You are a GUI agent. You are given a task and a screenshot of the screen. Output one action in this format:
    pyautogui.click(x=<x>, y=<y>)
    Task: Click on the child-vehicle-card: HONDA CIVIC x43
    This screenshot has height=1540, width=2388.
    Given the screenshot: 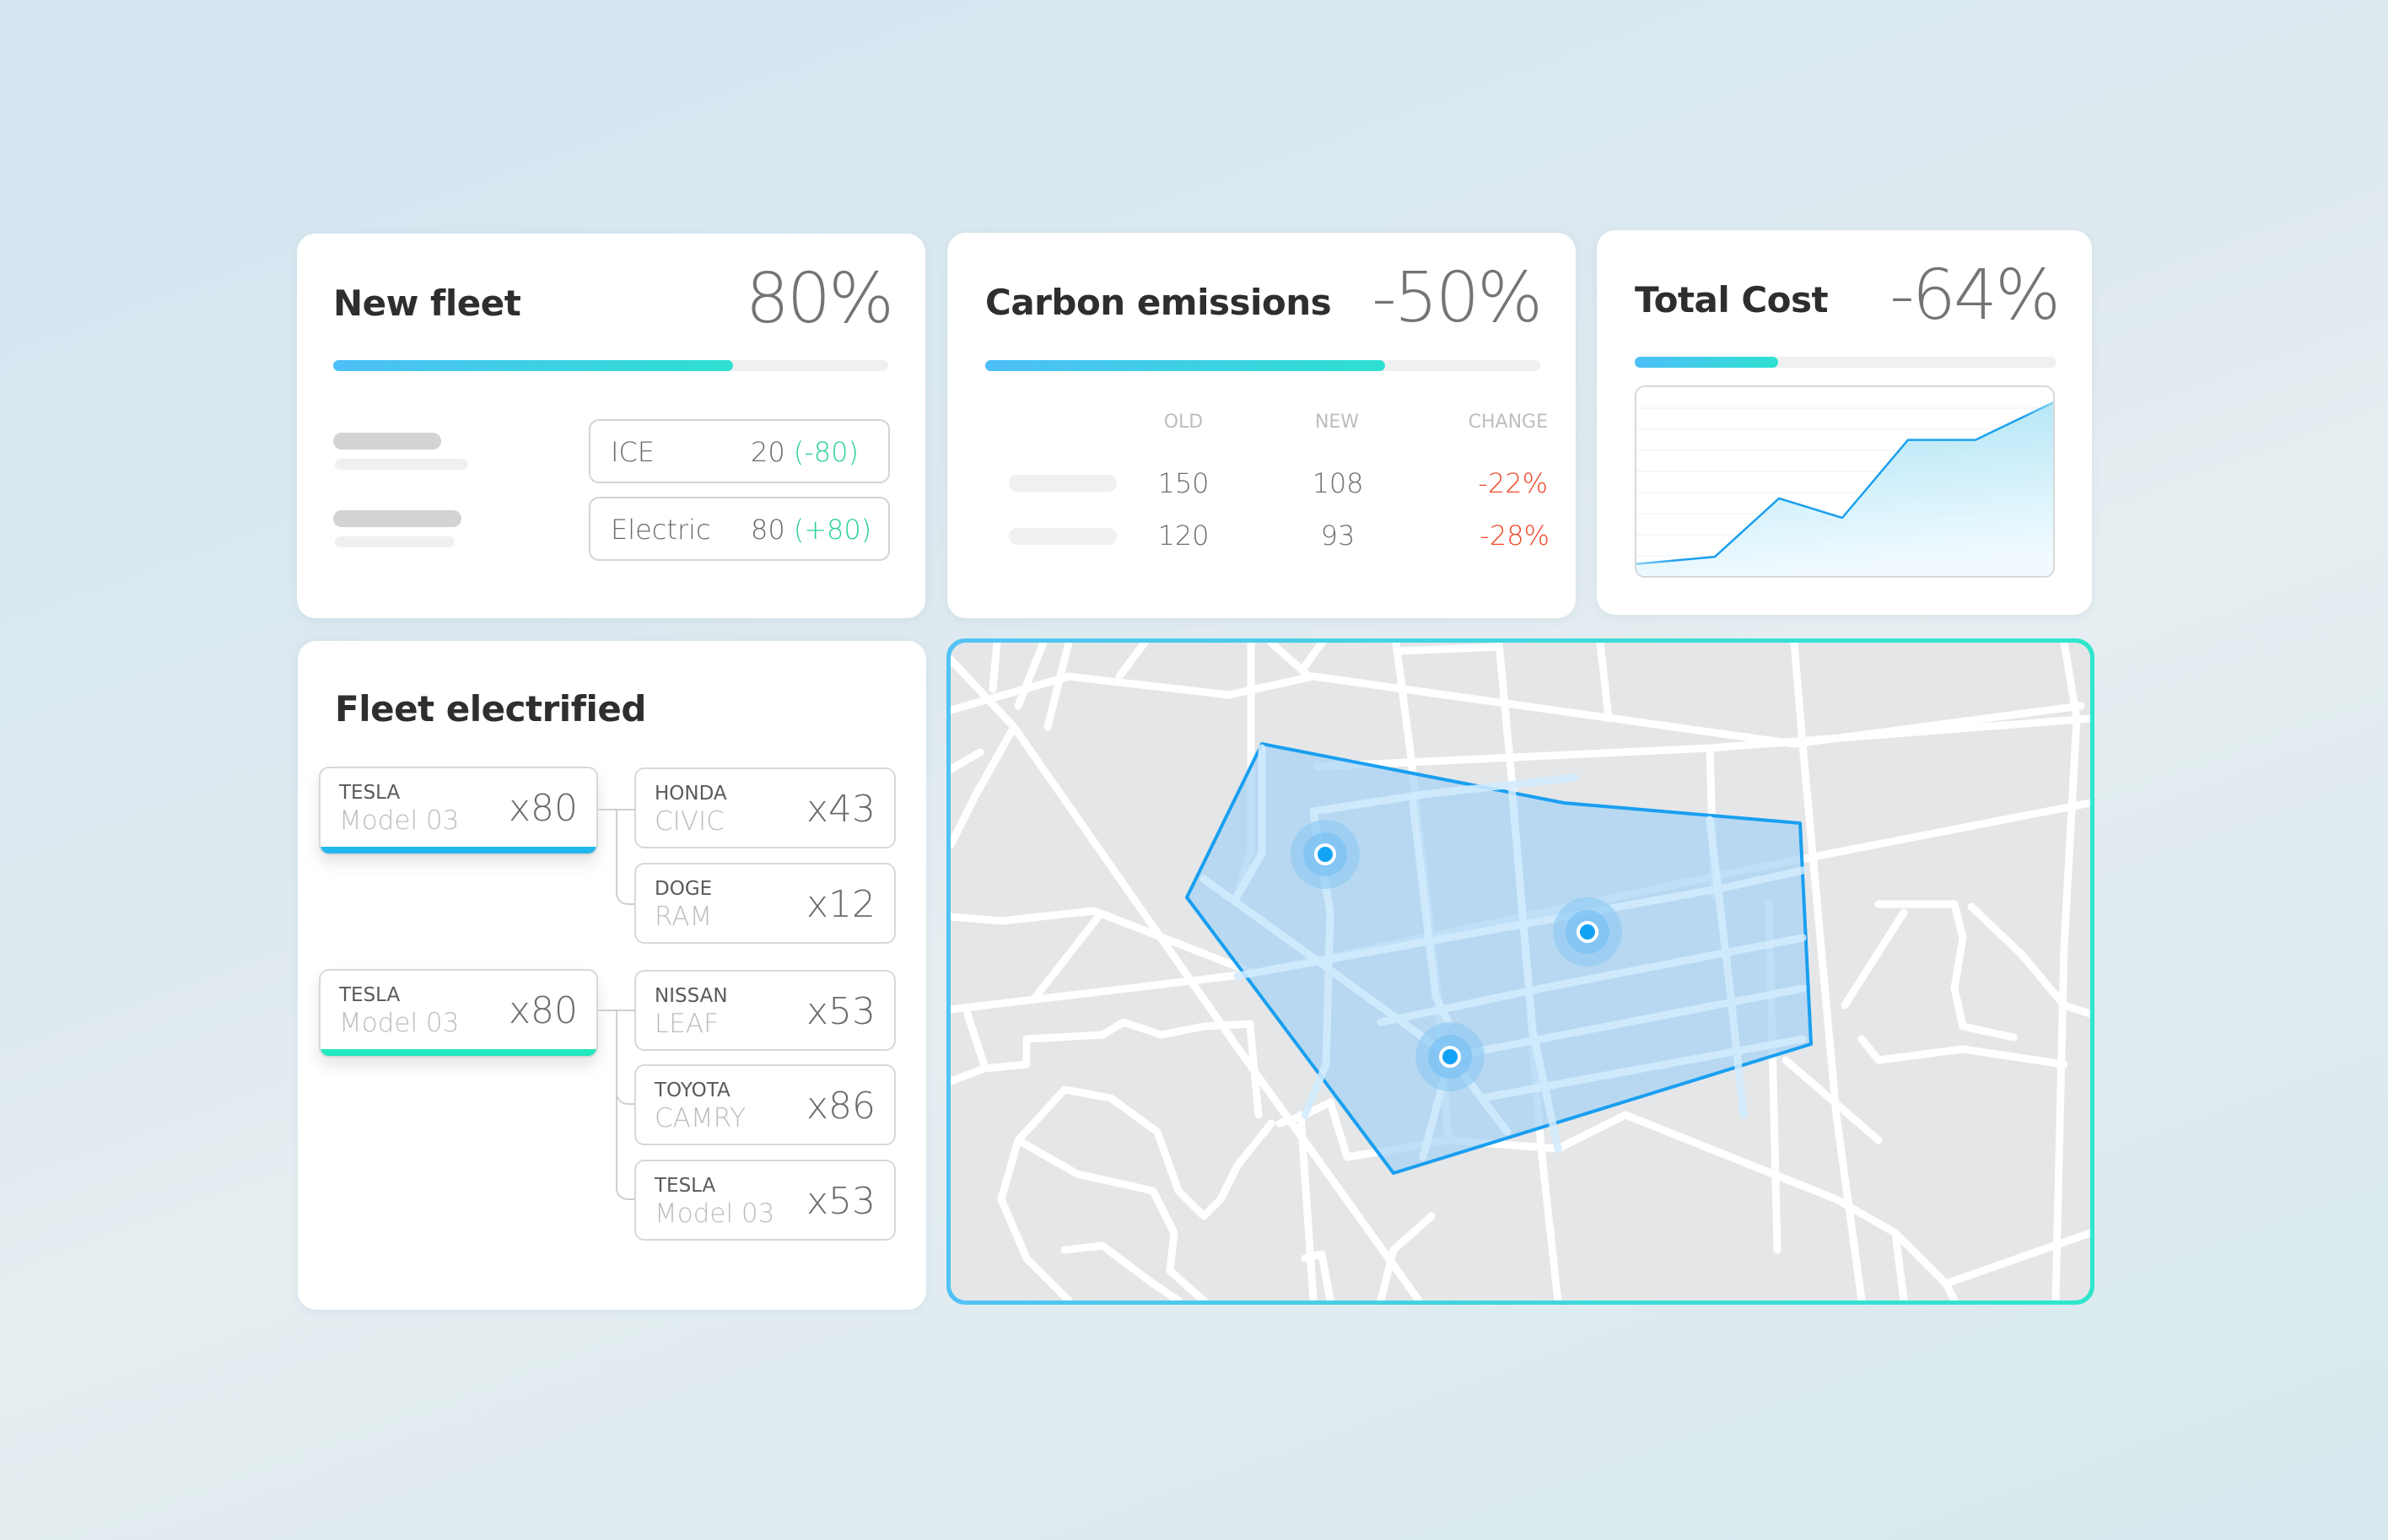 What is the action you would take?
    pyautogui.click(x=765, y=807)
    